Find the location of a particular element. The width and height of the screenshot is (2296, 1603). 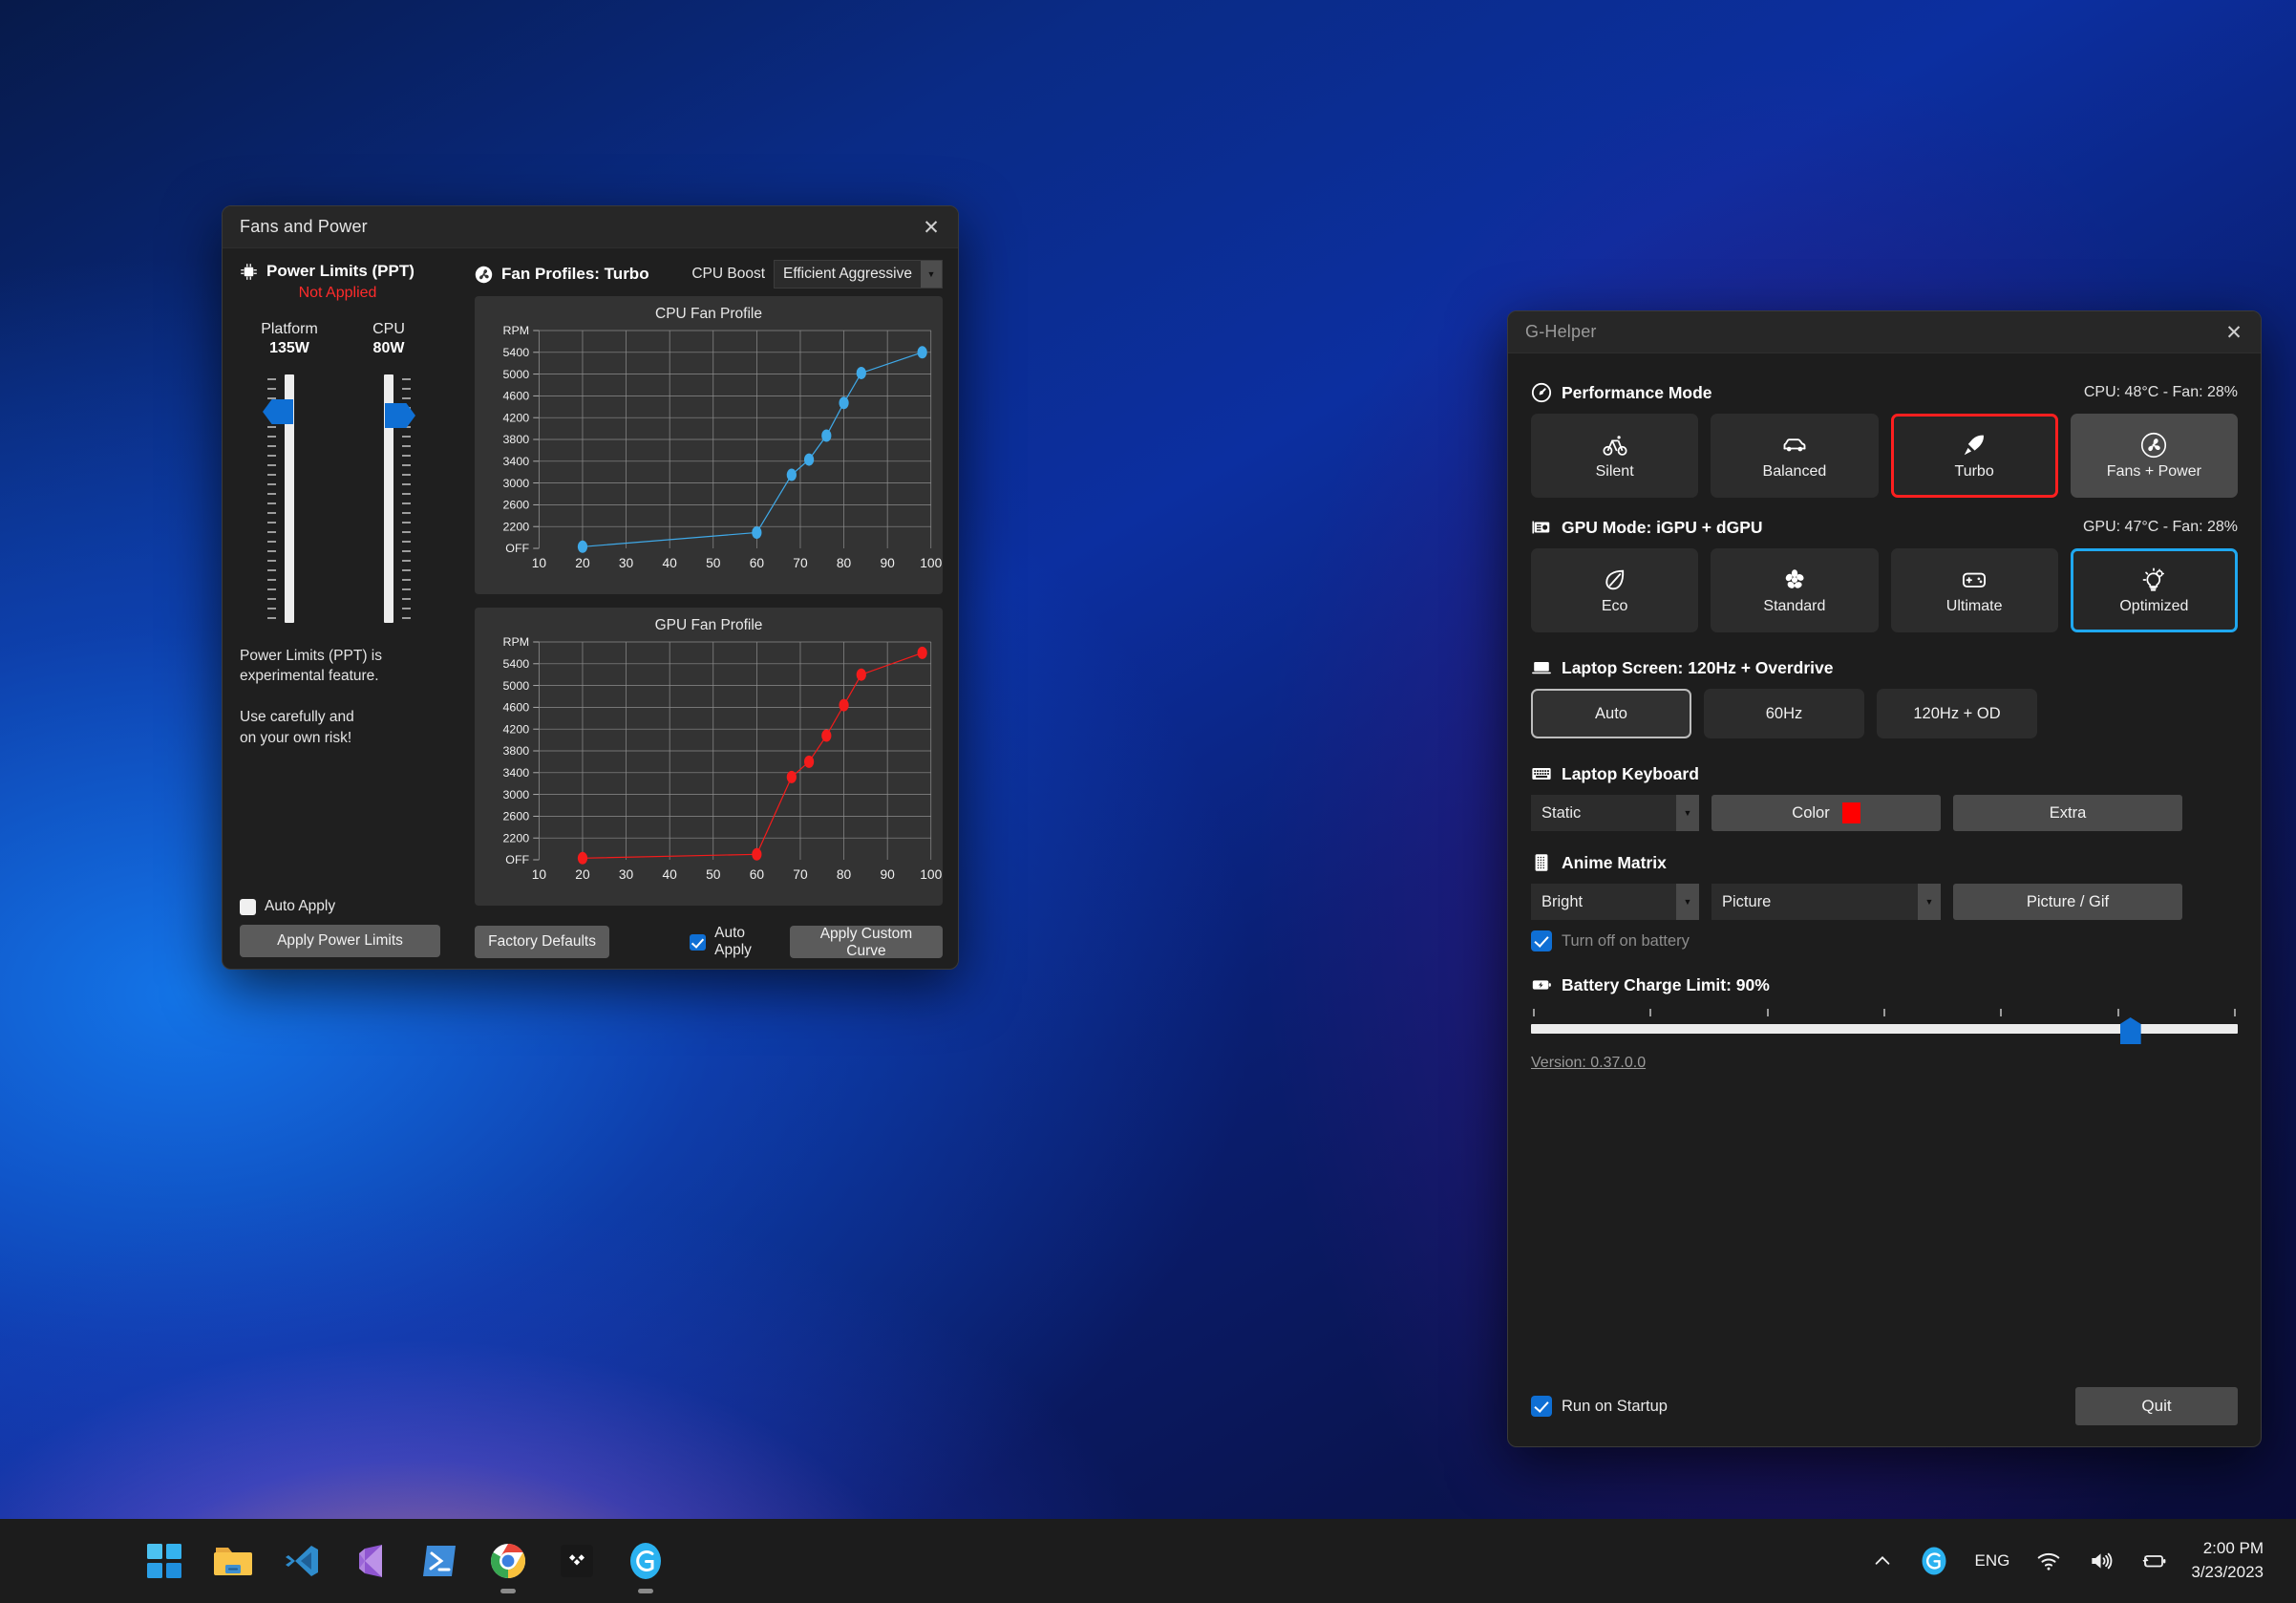

gpu-tile-standard: Standard is located at coordinates (1795, 590).